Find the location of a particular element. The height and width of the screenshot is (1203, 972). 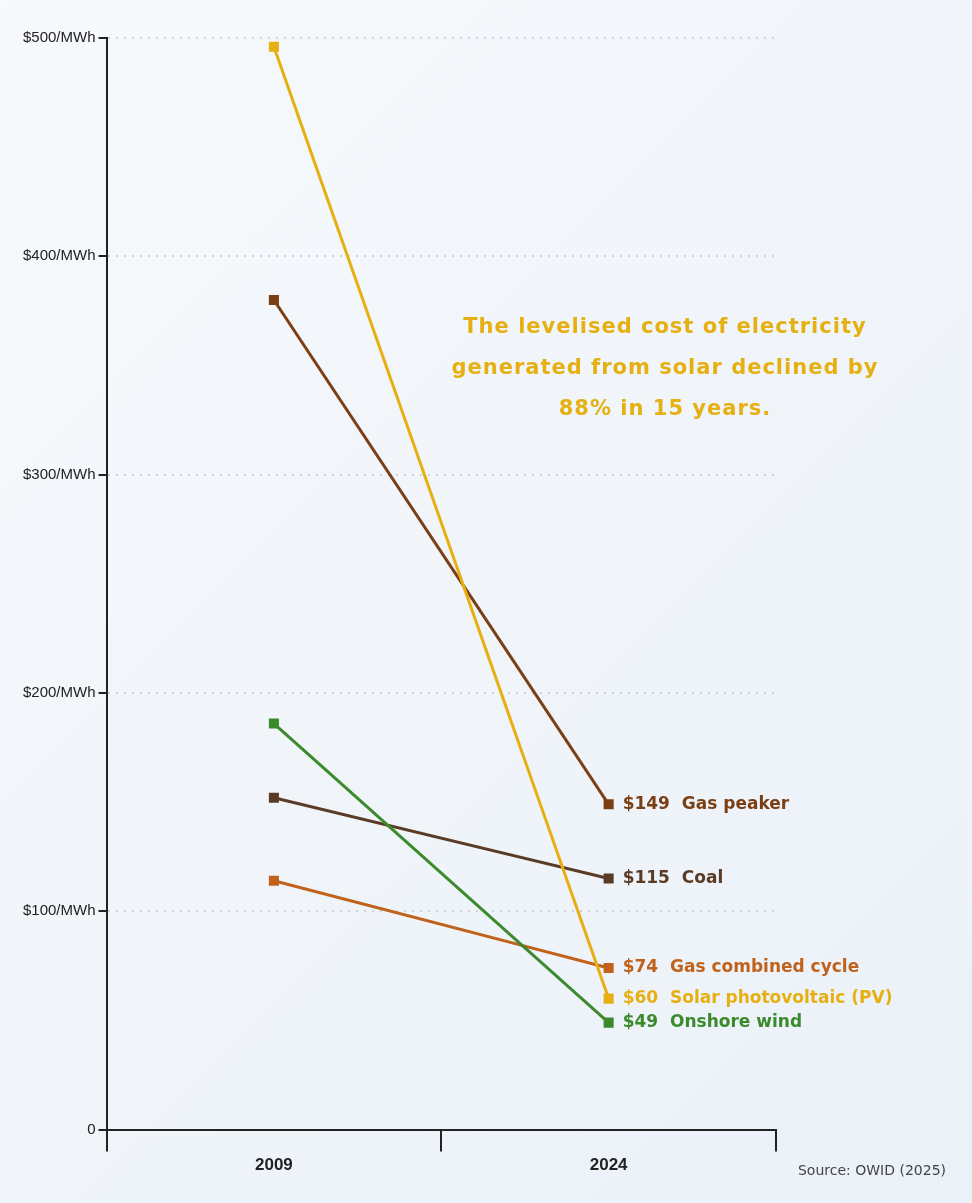

x-tick-label: 2009 is located at coordinates (273, 1165).